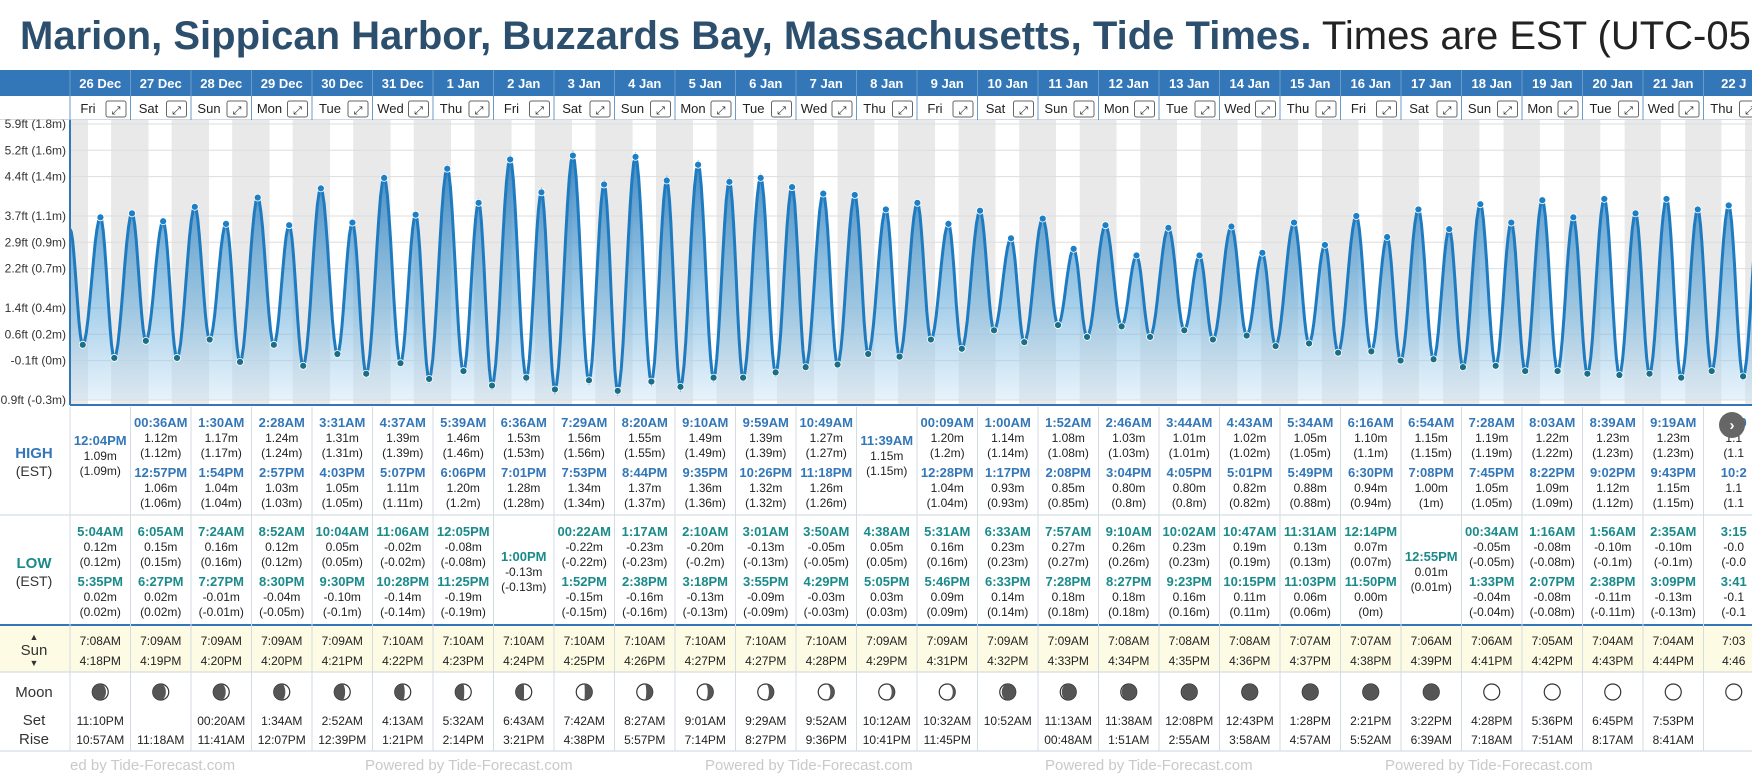 This screenshot has height=780, width=1752. Describe the element at coordinates (1371, 581) in the screenshot. I see `low-tide-time: 11:50PM` at that location.